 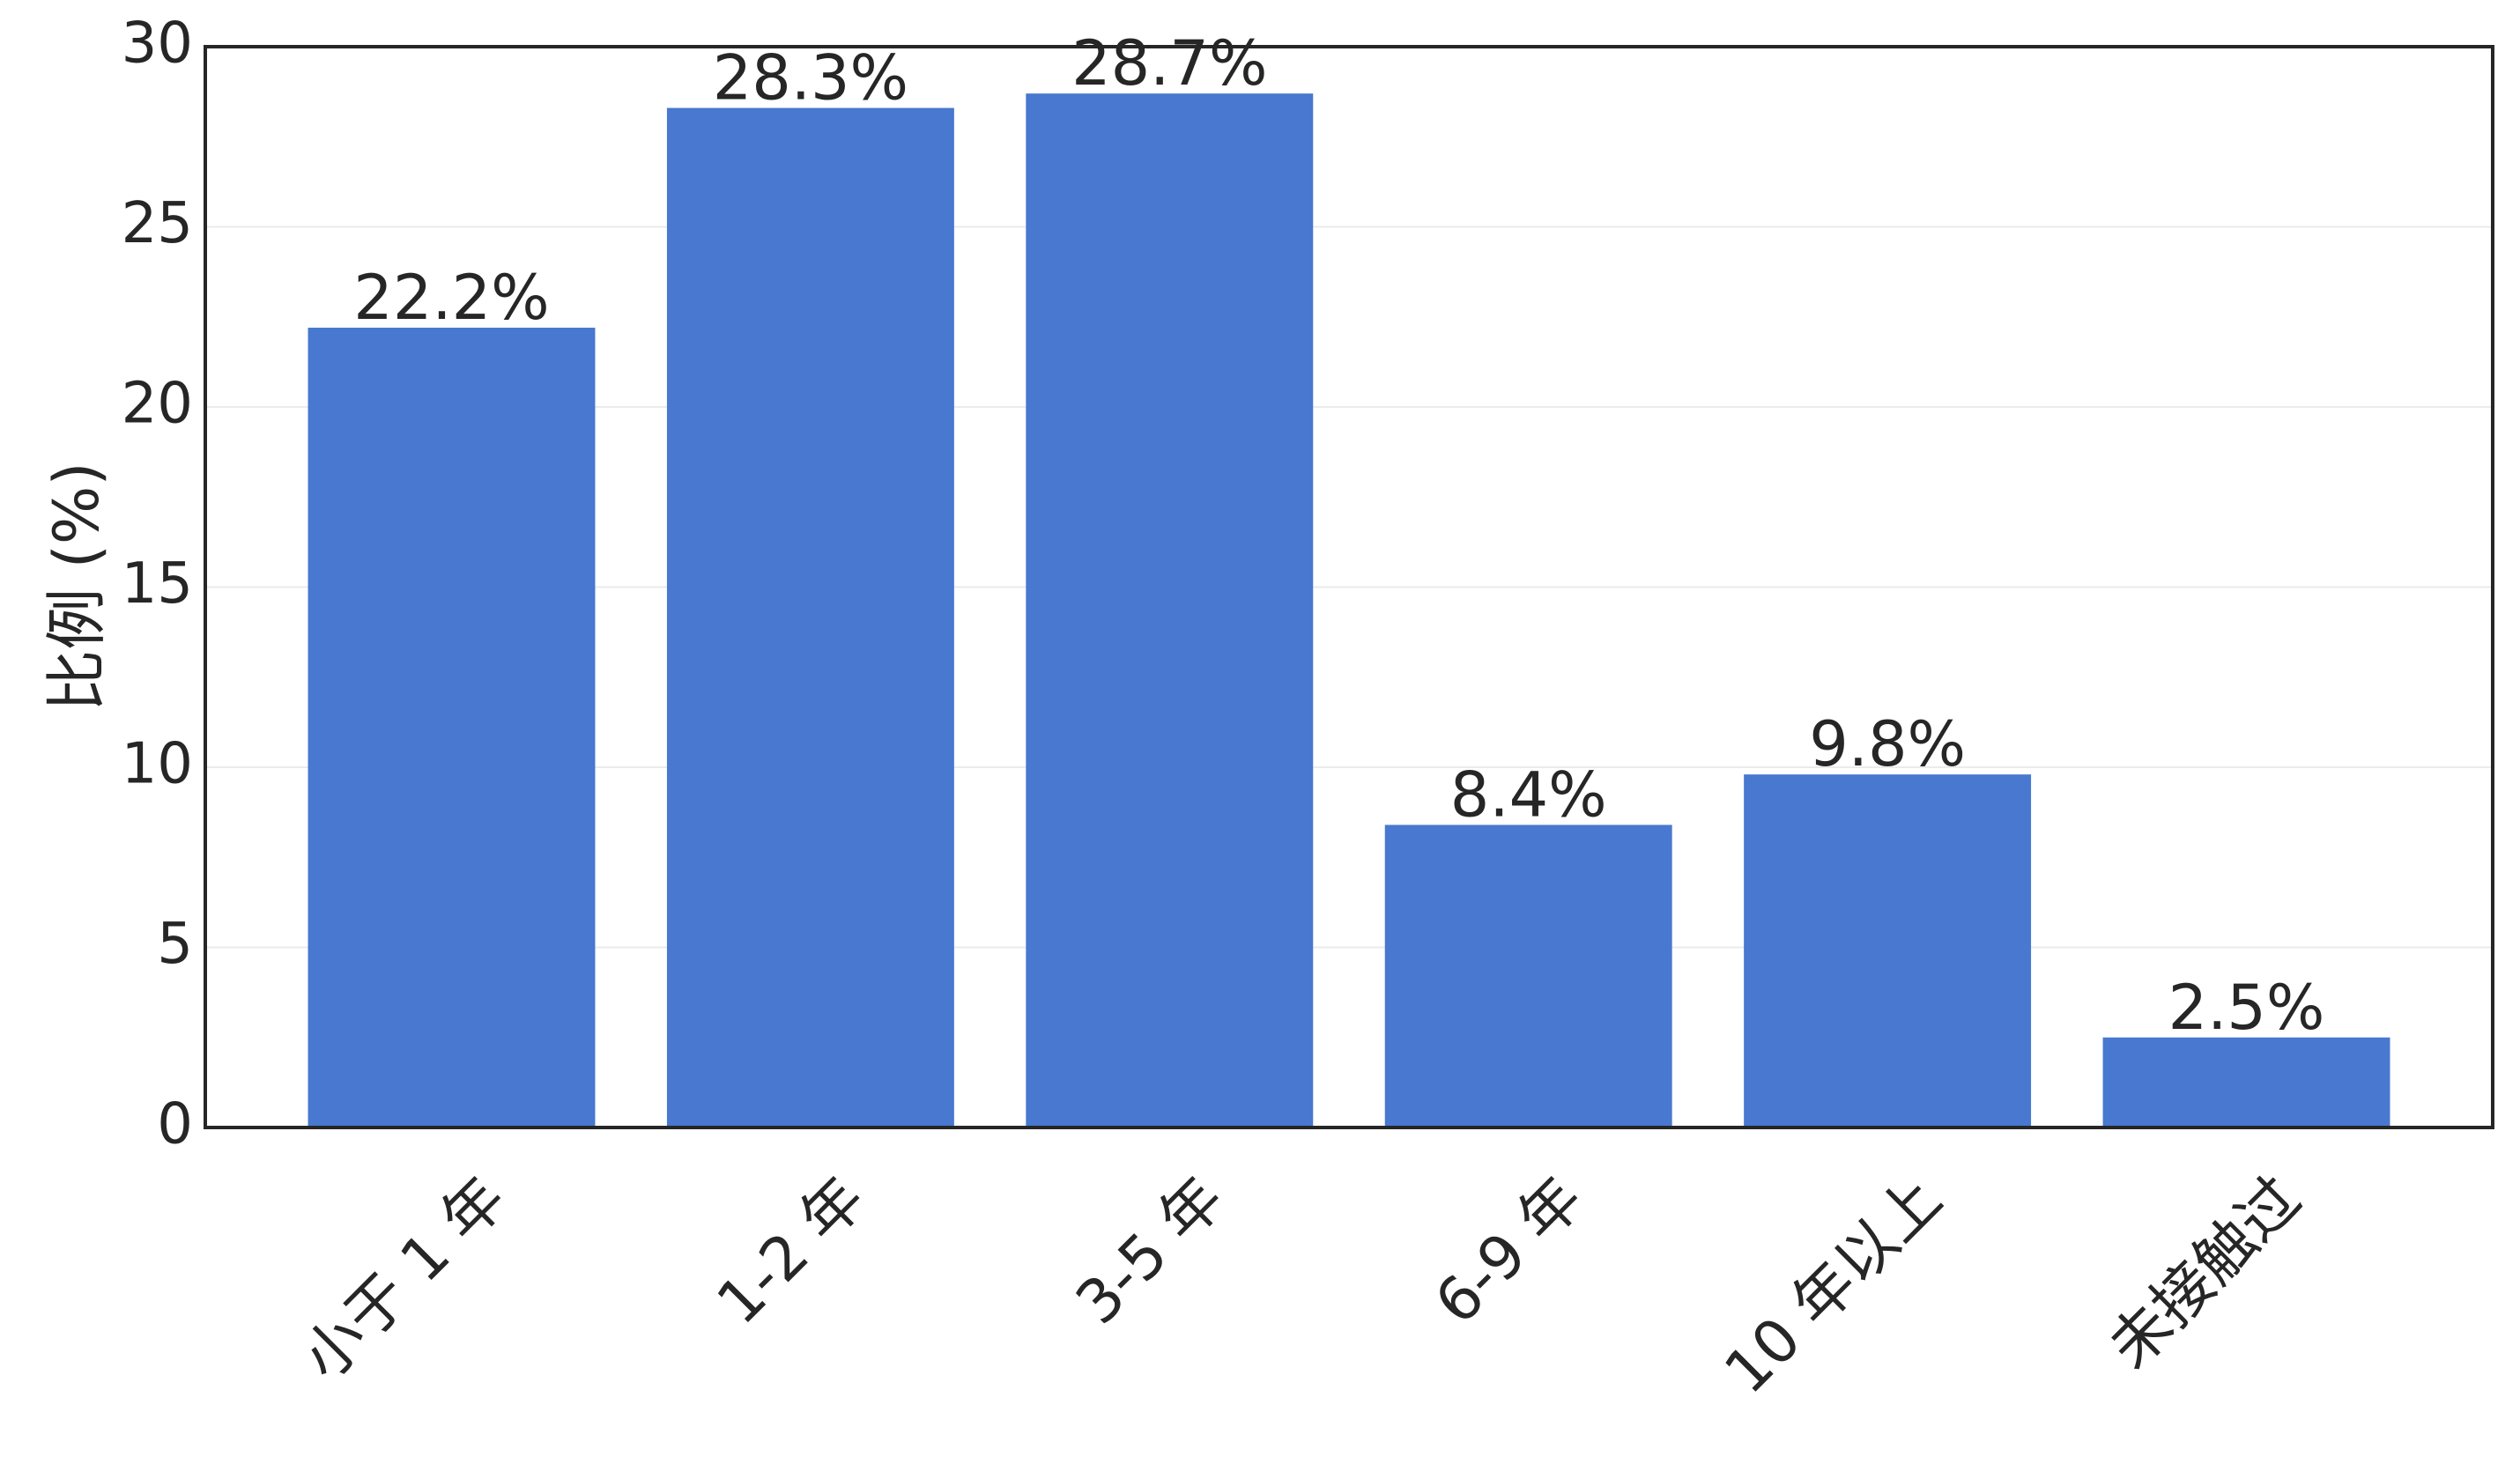 What do you see at coordinates (404, 1279) in the screenshot?
I see `x-tick-label: 小于 1 年` at bounding box center [404, 1279].